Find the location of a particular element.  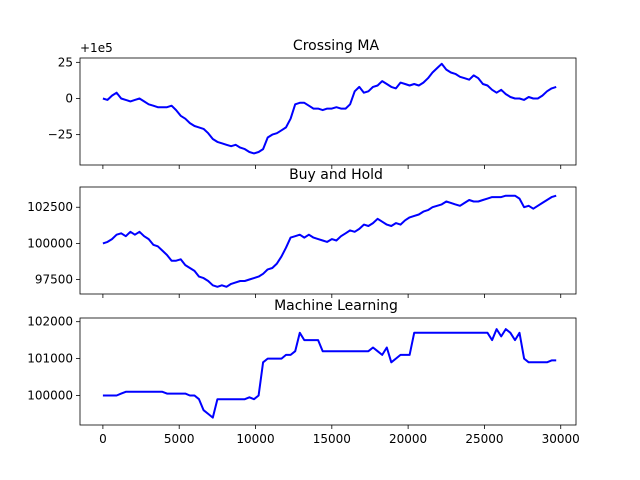

chart-title-3: Machine Learning is located at coordinates (336, 306).